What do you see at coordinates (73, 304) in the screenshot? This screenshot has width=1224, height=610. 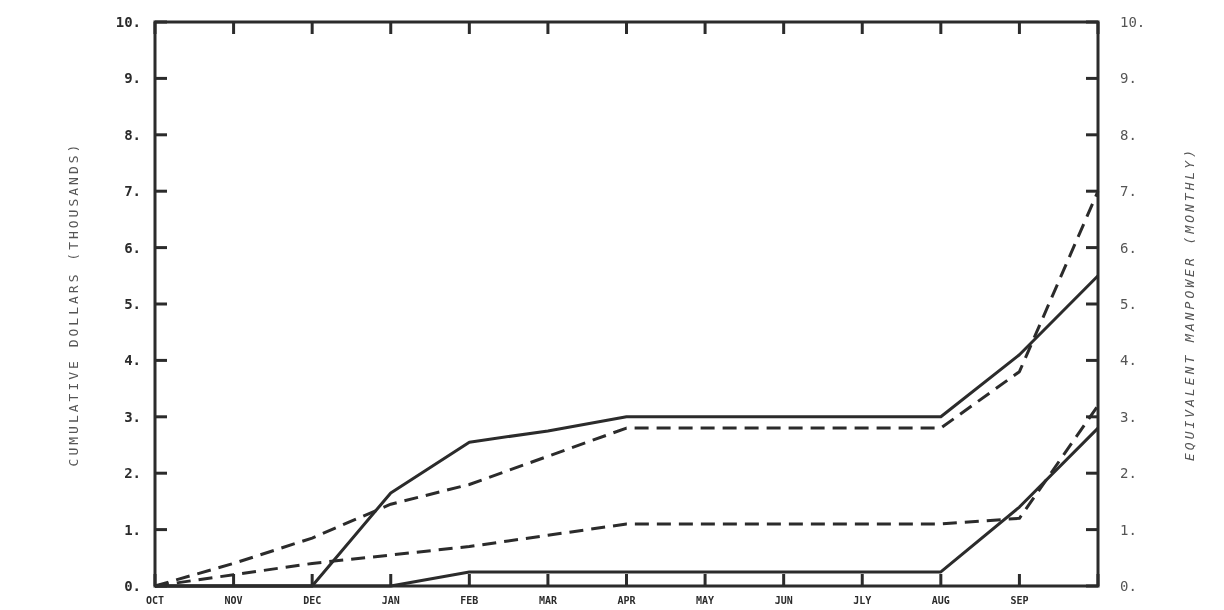 I see `y-axis-title: CUMULATIVE DOLLARS (THOUSANDS)` at bounding box center [73, 304].